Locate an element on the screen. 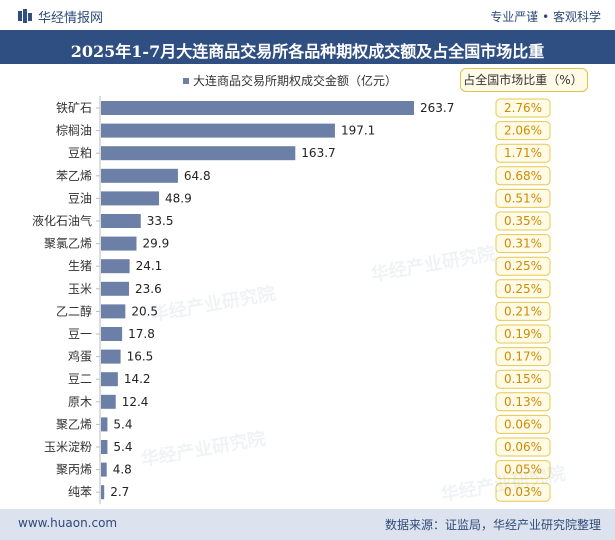 The height and width of the screenshot is (540, 615). category-label: 棕榈油 is located at coordinates (74, 130).